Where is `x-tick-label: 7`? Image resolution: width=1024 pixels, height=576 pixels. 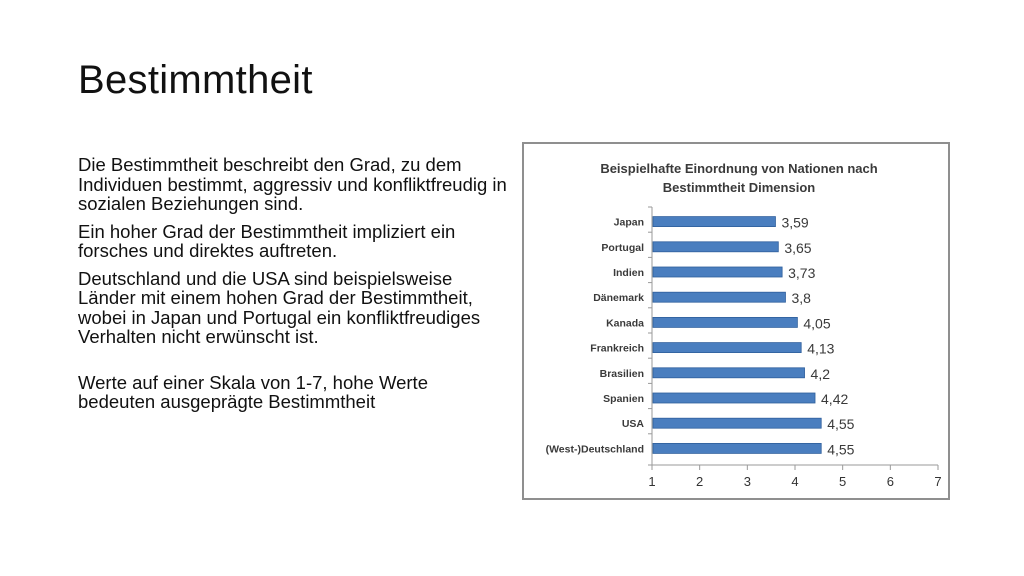 x-tick-label: 7 is located at coordinates (937, 481).